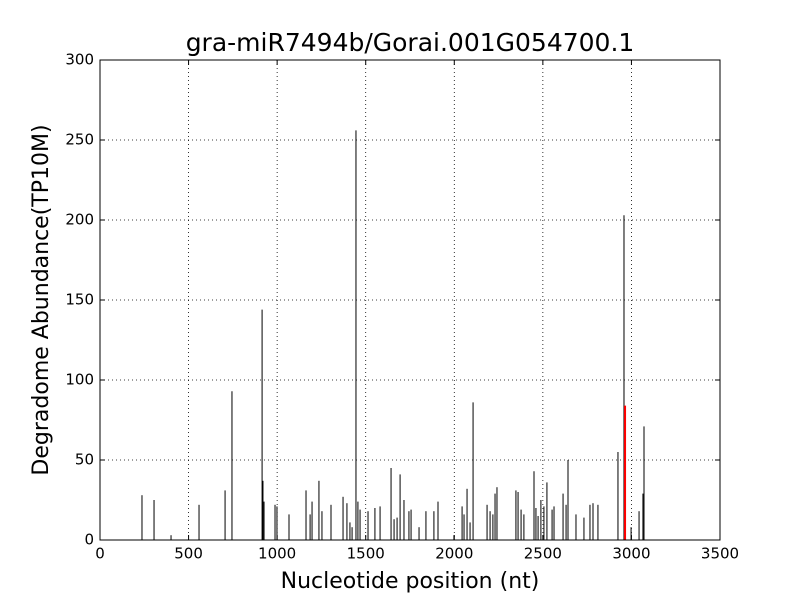 Image resolution: width=800 pixels, height=600 pixels. I want to click on y-tick-label: 50, so click(84, 460).